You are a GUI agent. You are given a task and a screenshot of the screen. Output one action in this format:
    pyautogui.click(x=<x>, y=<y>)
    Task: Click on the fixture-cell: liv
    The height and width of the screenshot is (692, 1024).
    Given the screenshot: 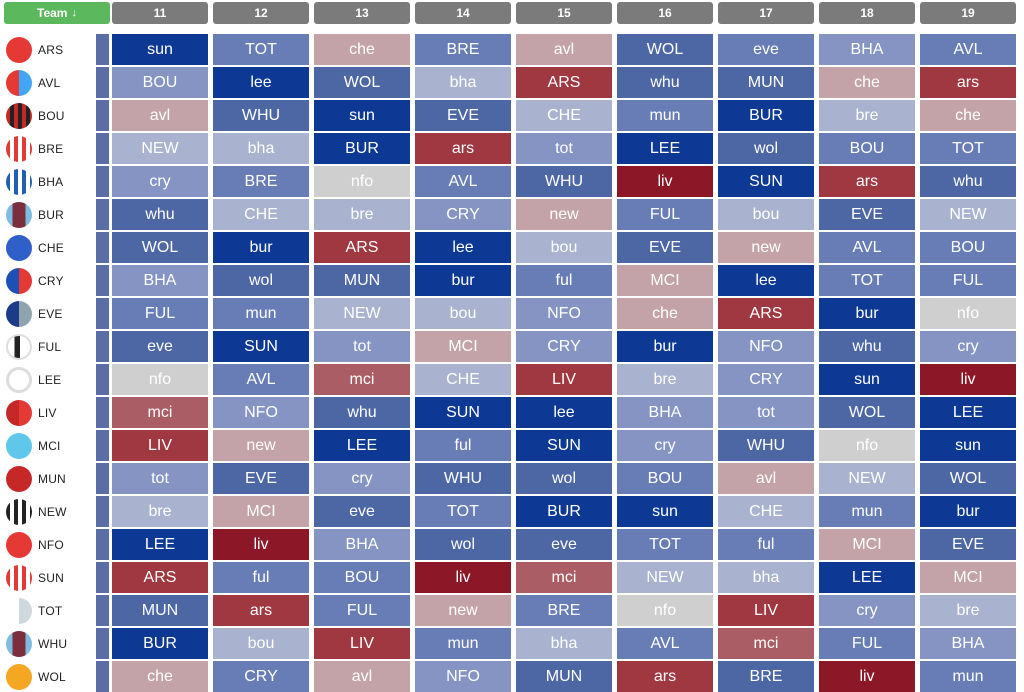 What is the action you would take?
    pyautogui.click(x=463, y=577)
    